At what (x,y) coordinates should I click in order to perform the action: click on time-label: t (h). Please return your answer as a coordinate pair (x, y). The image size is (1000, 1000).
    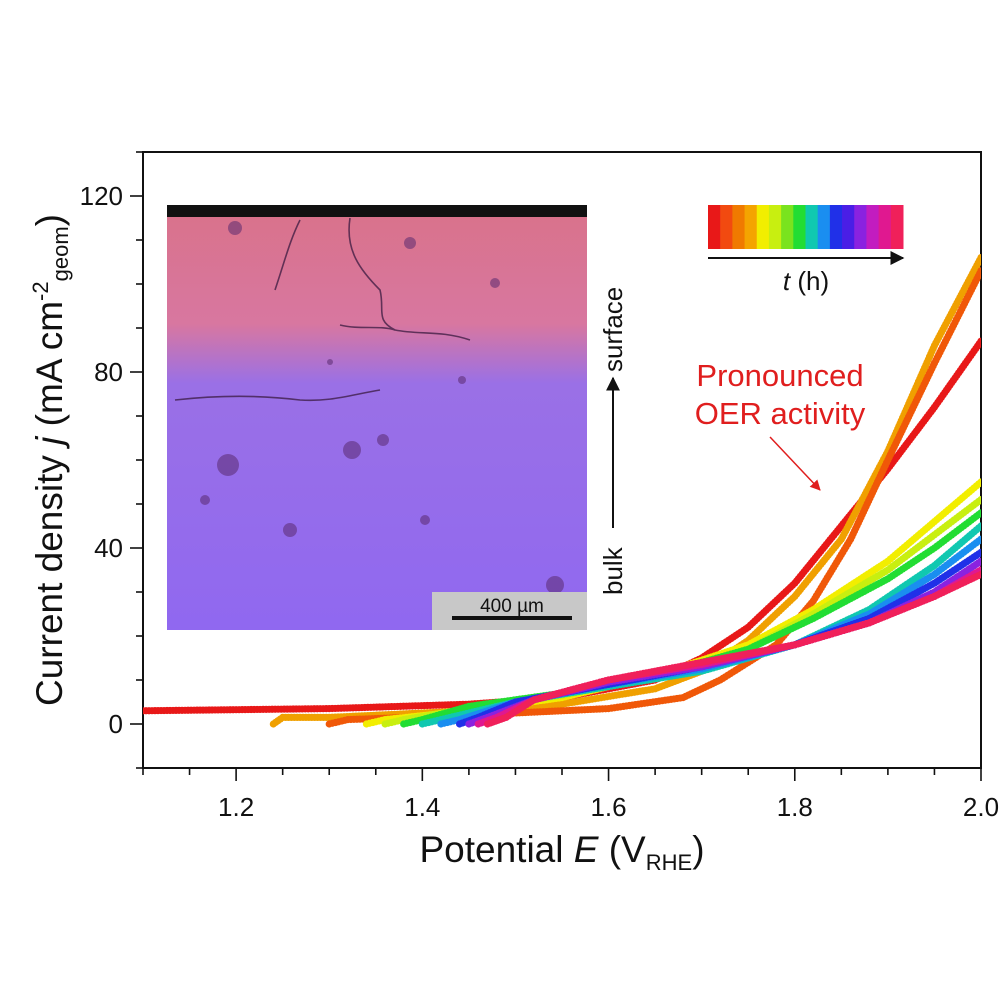
    Looking at the image, I should click on (806, 281).